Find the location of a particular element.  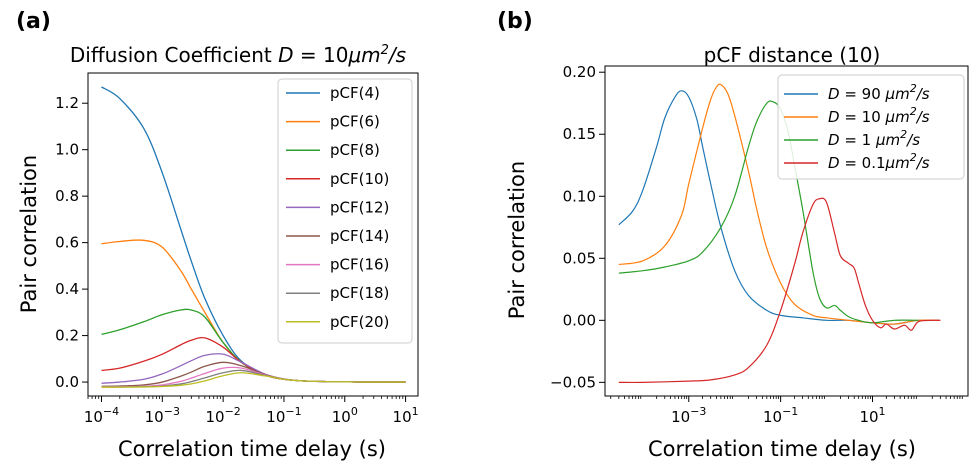

chart-a-legend-box is located at coordinates (345, 211).